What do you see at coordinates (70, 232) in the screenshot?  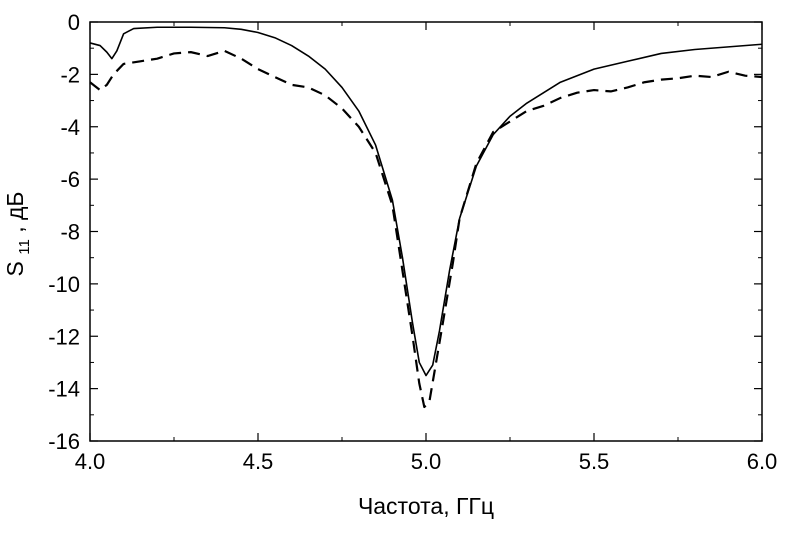 I see `y-tick-label: -8` at bounding box center [70, 232].